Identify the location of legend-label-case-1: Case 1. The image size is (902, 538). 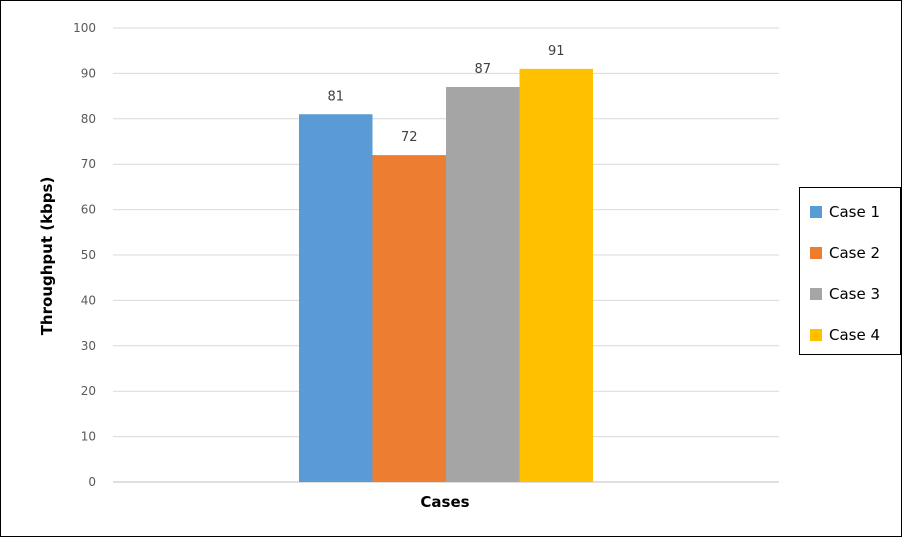
(855, 212).